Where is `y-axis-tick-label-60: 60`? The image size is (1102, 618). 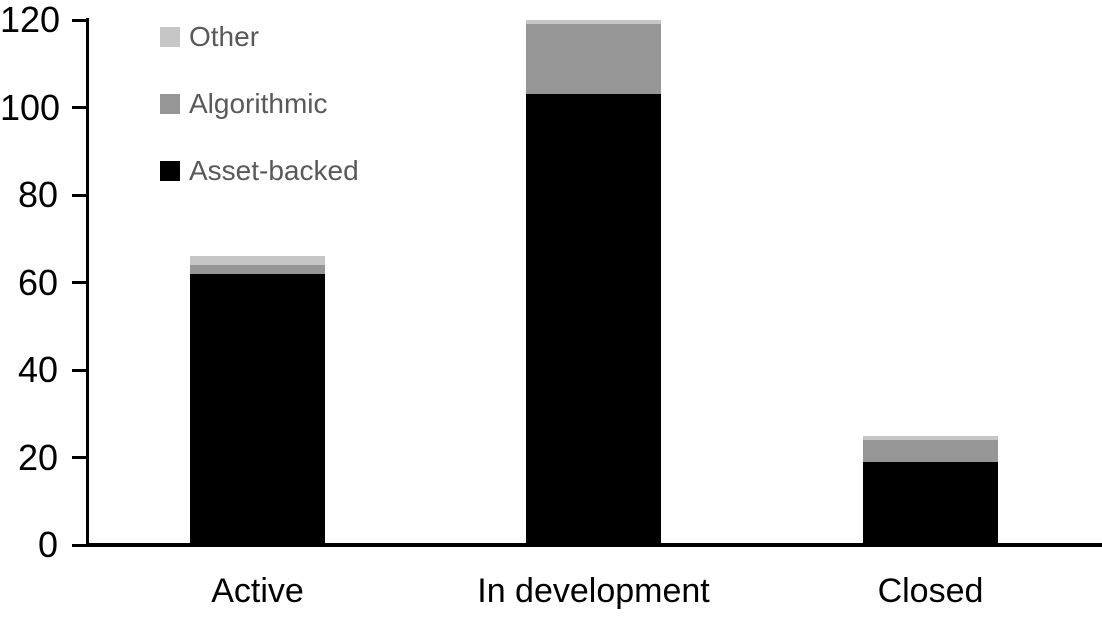 y-axis-tick-label-60: 60 is located at coordinates (37, 282).